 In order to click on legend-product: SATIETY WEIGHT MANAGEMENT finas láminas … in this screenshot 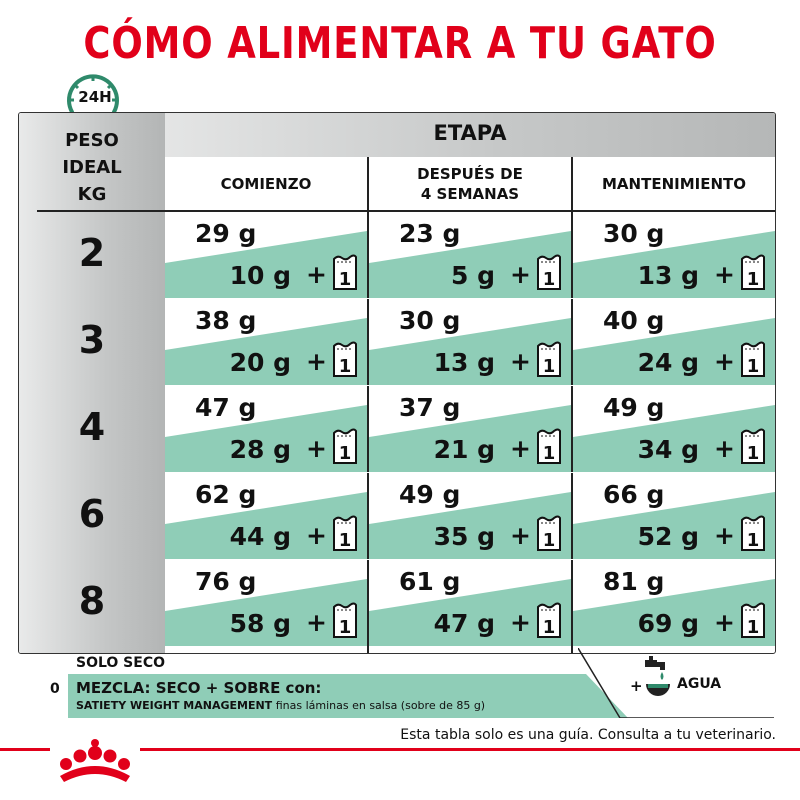, I will do `click(280, 705)`.